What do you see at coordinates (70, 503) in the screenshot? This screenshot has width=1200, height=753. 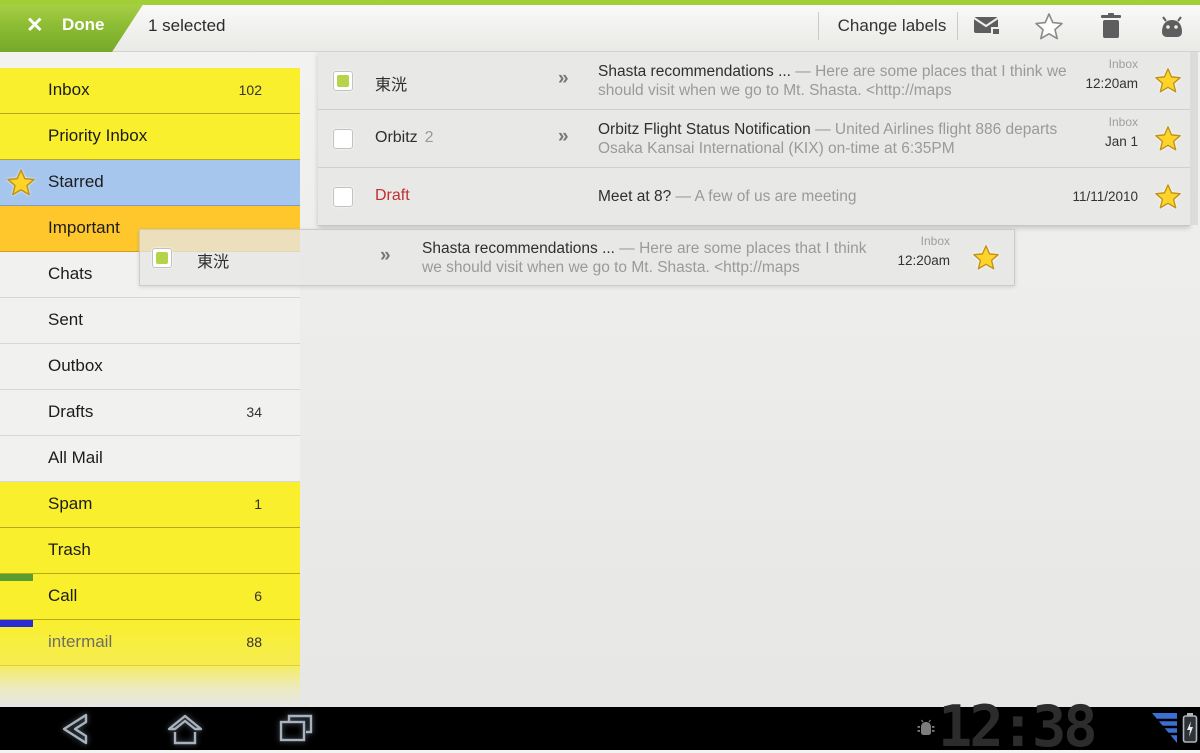 I see `sidebar-item-label: Spam` at bounding box center [70, 503].